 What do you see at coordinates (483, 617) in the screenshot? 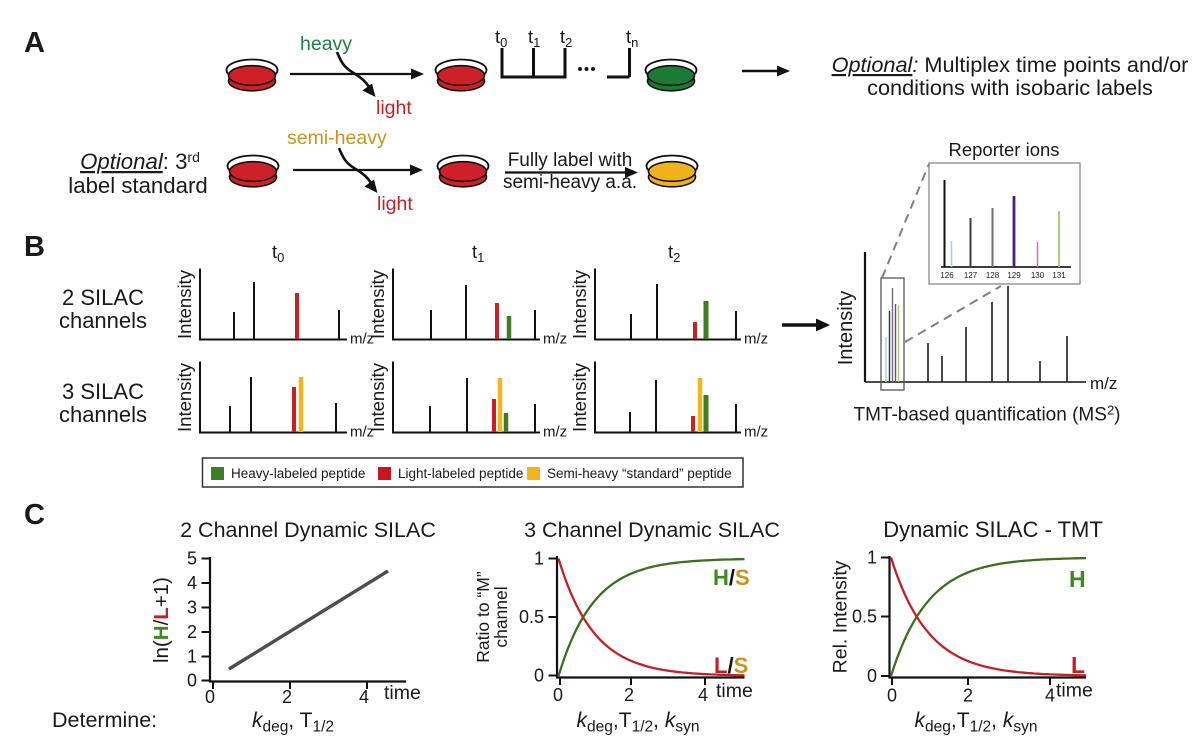
I see `svg-text: Ratio to “M”` at bounding box center [483, 617].